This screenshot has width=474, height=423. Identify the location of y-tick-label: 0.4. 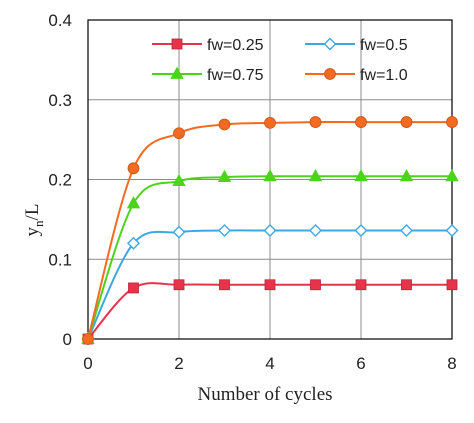
(60, 20).